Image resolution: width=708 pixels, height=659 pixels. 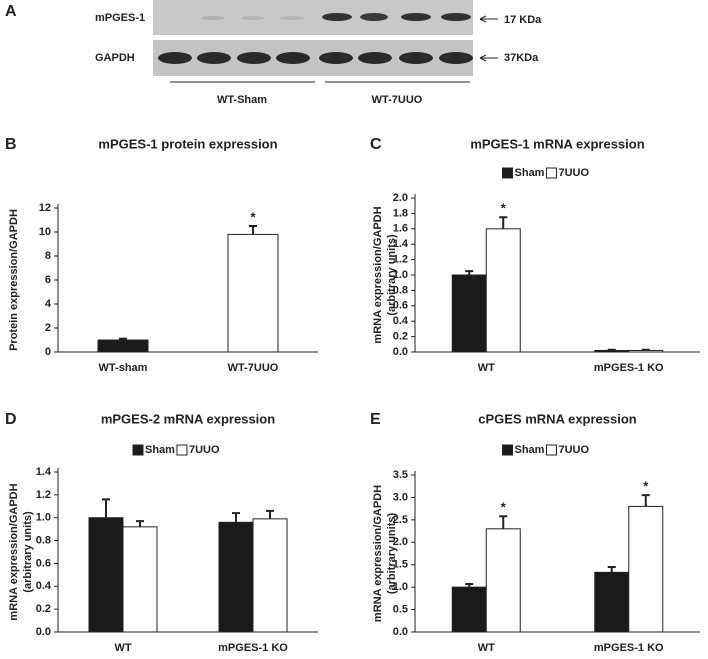 What do you see at coordinates (48, 280) in the screenshot?
I see `y-tick-label: 6` at bounding box center [48, 280].